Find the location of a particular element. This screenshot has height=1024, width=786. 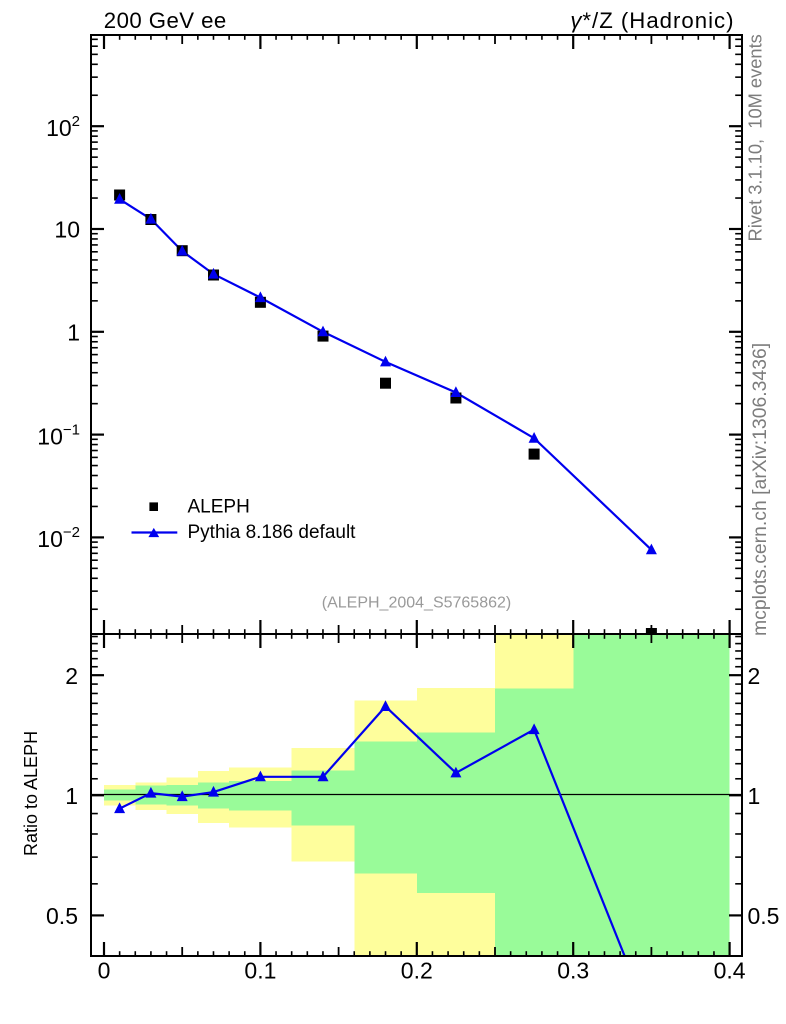

svg-text: 200 GeV ee is located at coordinates (165, 20).